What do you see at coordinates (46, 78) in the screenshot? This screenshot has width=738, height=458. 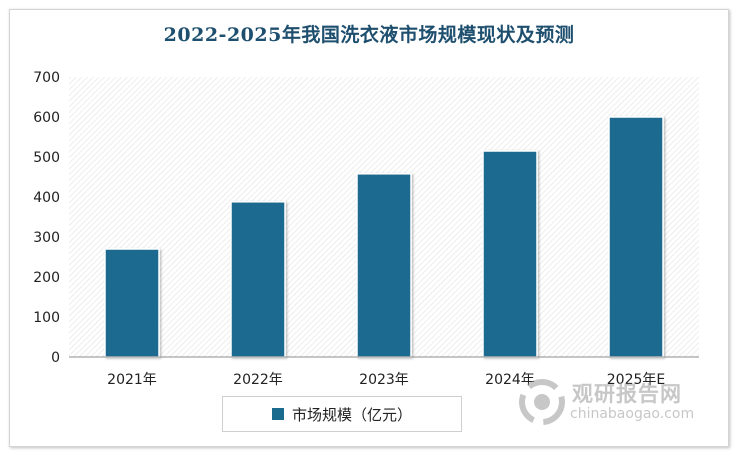 I see `y-tick-label: 700` at bounding box center [46, 78].